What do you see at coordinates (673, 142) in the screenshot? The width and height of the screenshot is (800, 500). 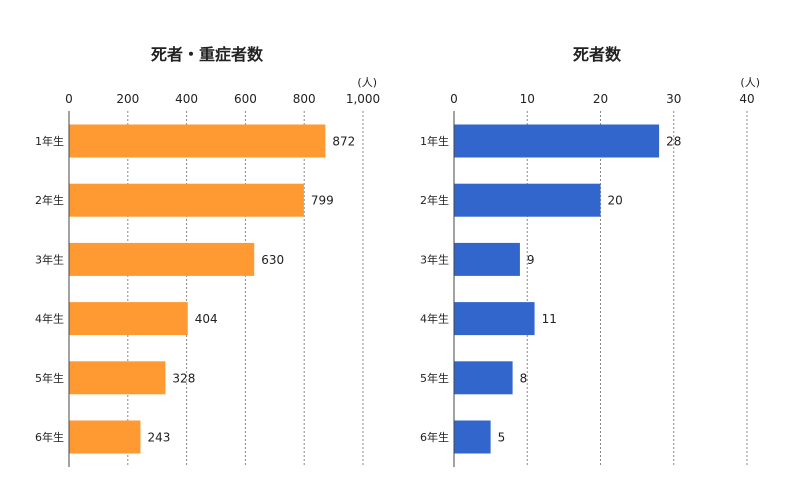 I see `value-label: 28` at bounding box center [673, 142].